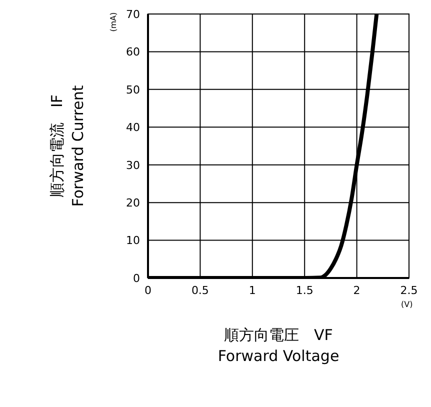  Describe the element at coordinates (279, 345) in the screenshot. I see `x-axis-title: 順方向電圧 VF Forward Voltage` at that location.